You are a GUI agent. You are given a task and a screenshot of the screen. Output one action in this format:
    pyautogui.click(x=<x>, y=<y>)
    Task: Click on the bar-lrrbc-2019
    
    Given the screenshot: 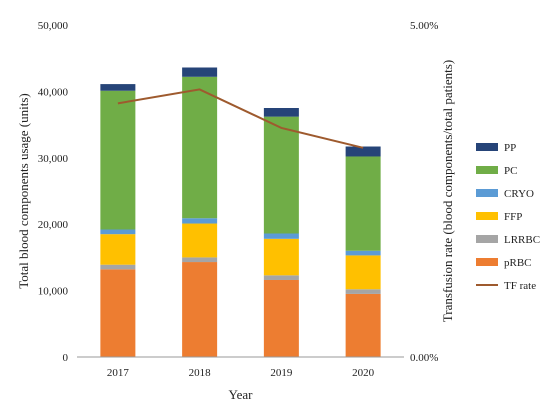 What is the action you would take?
    pyautogui.click(x=281, y=277)
    